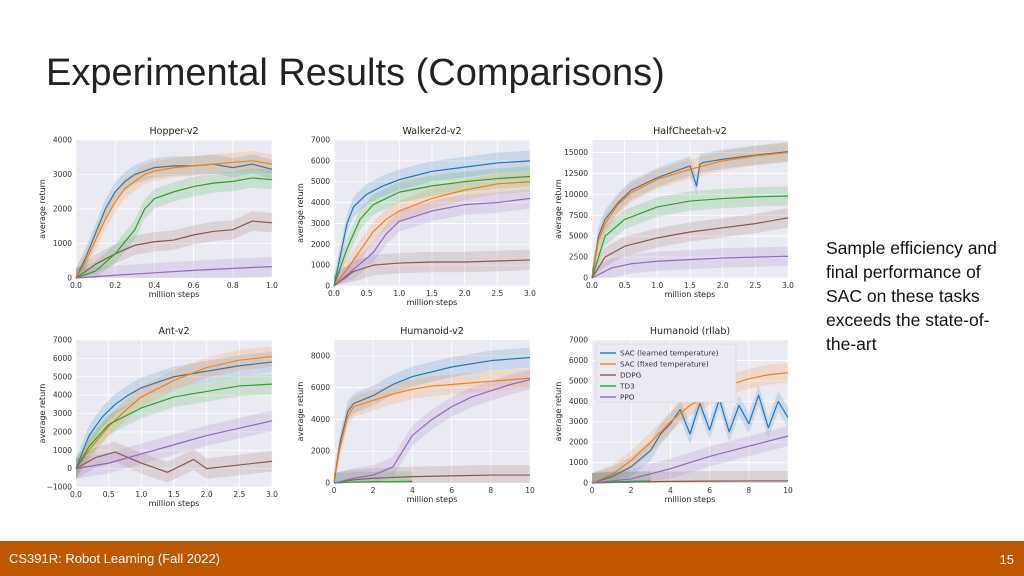 Image resolution: width=1024 pixels, height=576 pixels. Describe the element at coordinates (666, 373) in the screenshot. I see `chart-humanoid-rllab-legend-box` at that location.